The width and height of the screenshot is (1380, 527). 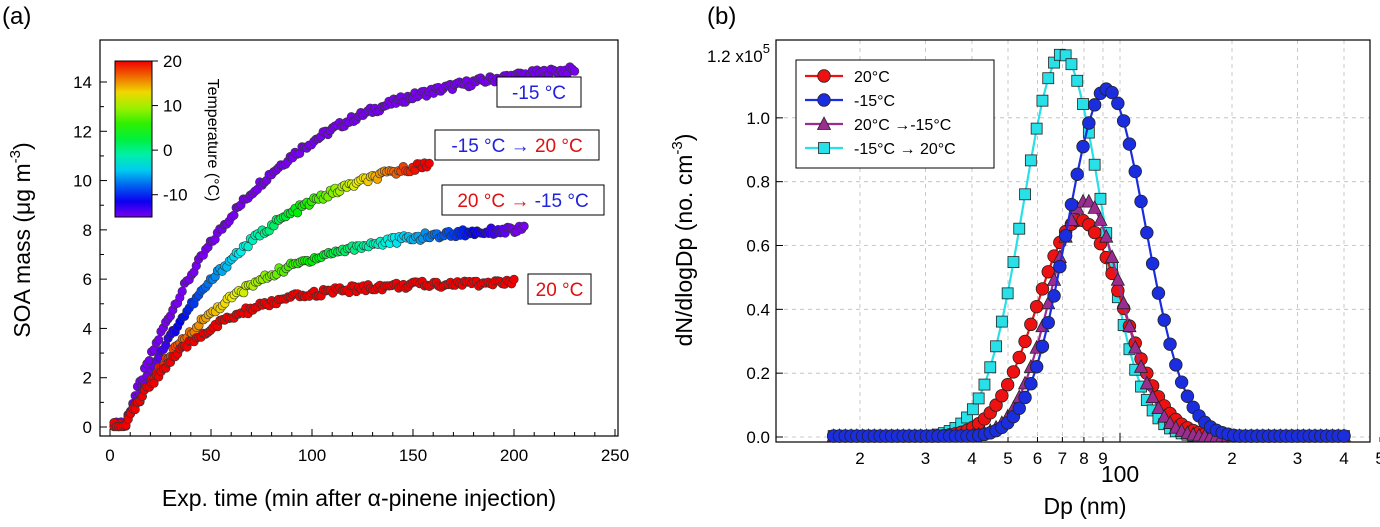 What do you see at coordinates (758, 182) in the screenshot?
I see `panel-b-y-tick-label: 0.8` at bounding box center [758, 182].